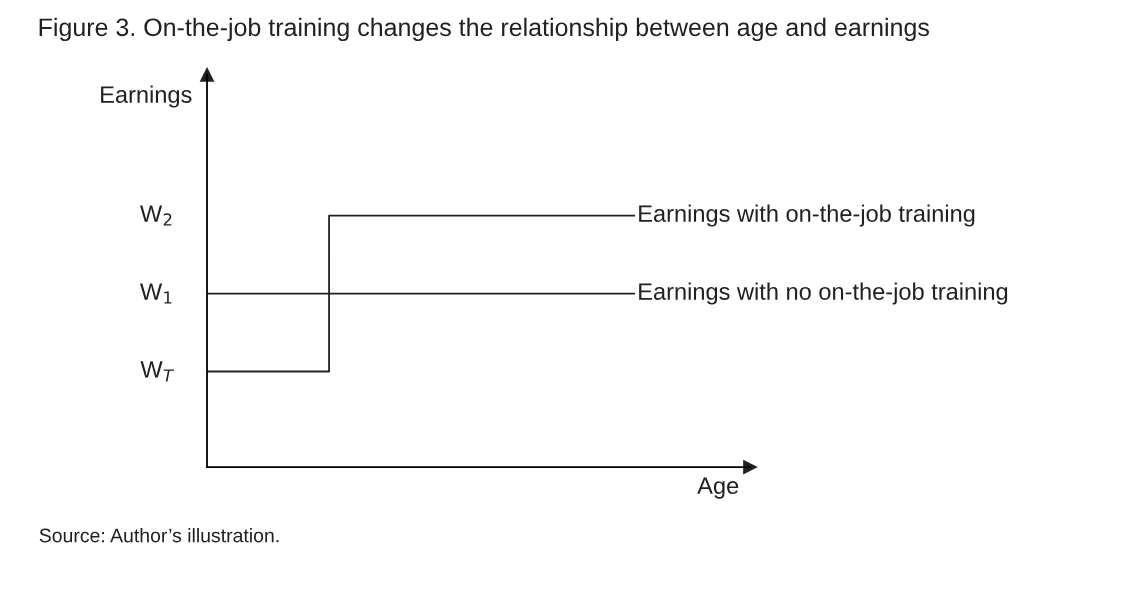  I want to click on text: W$_{2}$, so click(156, 215).